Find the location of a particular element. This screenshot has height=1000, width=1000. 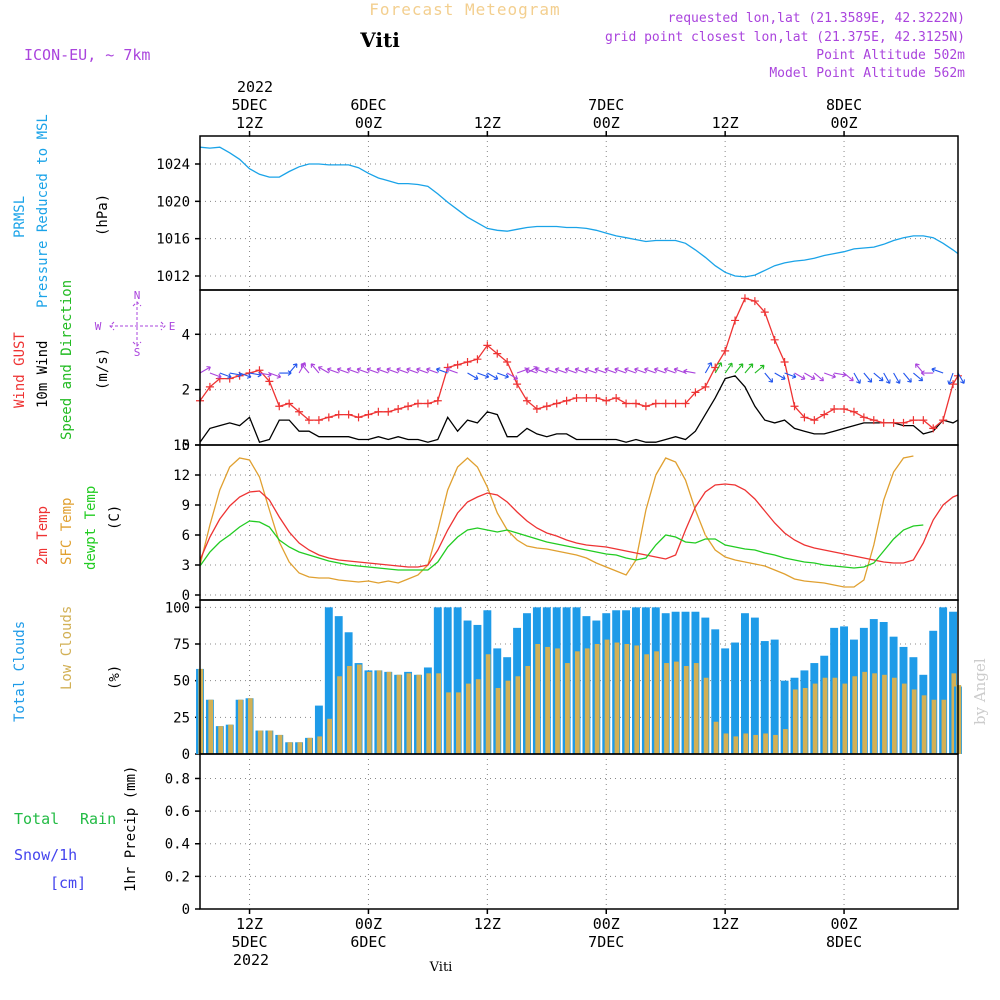

pressure-ytick-label: 1012 is located at coordinates (173, 277).